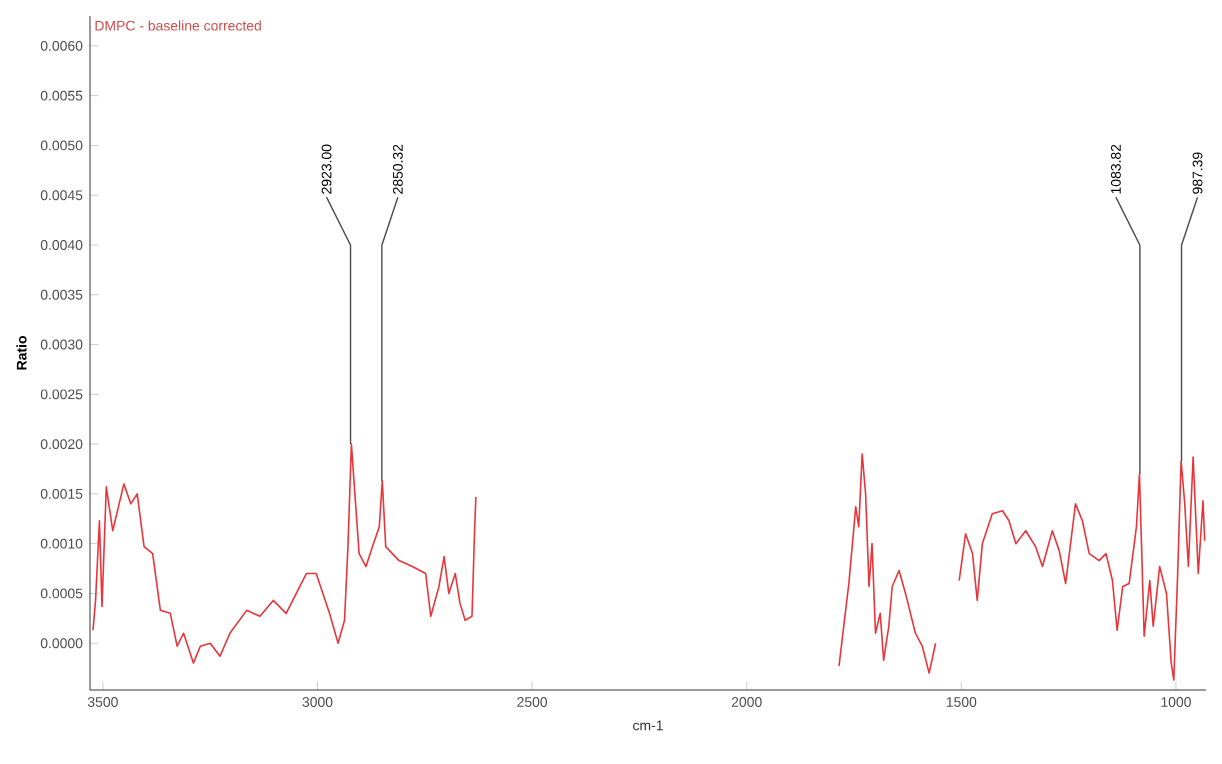 The height and width of the screenshot is (764, 1222). Describe the element at coordinates (284, 553) in the screenshot. I see `line-series` at that location.